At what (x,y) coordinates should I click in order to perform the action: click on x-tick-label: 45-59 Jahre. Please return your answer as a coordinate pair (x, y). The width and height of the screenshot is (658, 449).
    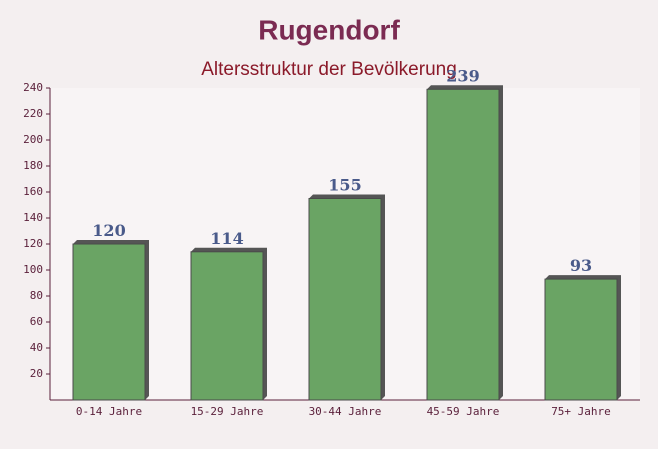
    Looking at the image, I should click on (463, 411).